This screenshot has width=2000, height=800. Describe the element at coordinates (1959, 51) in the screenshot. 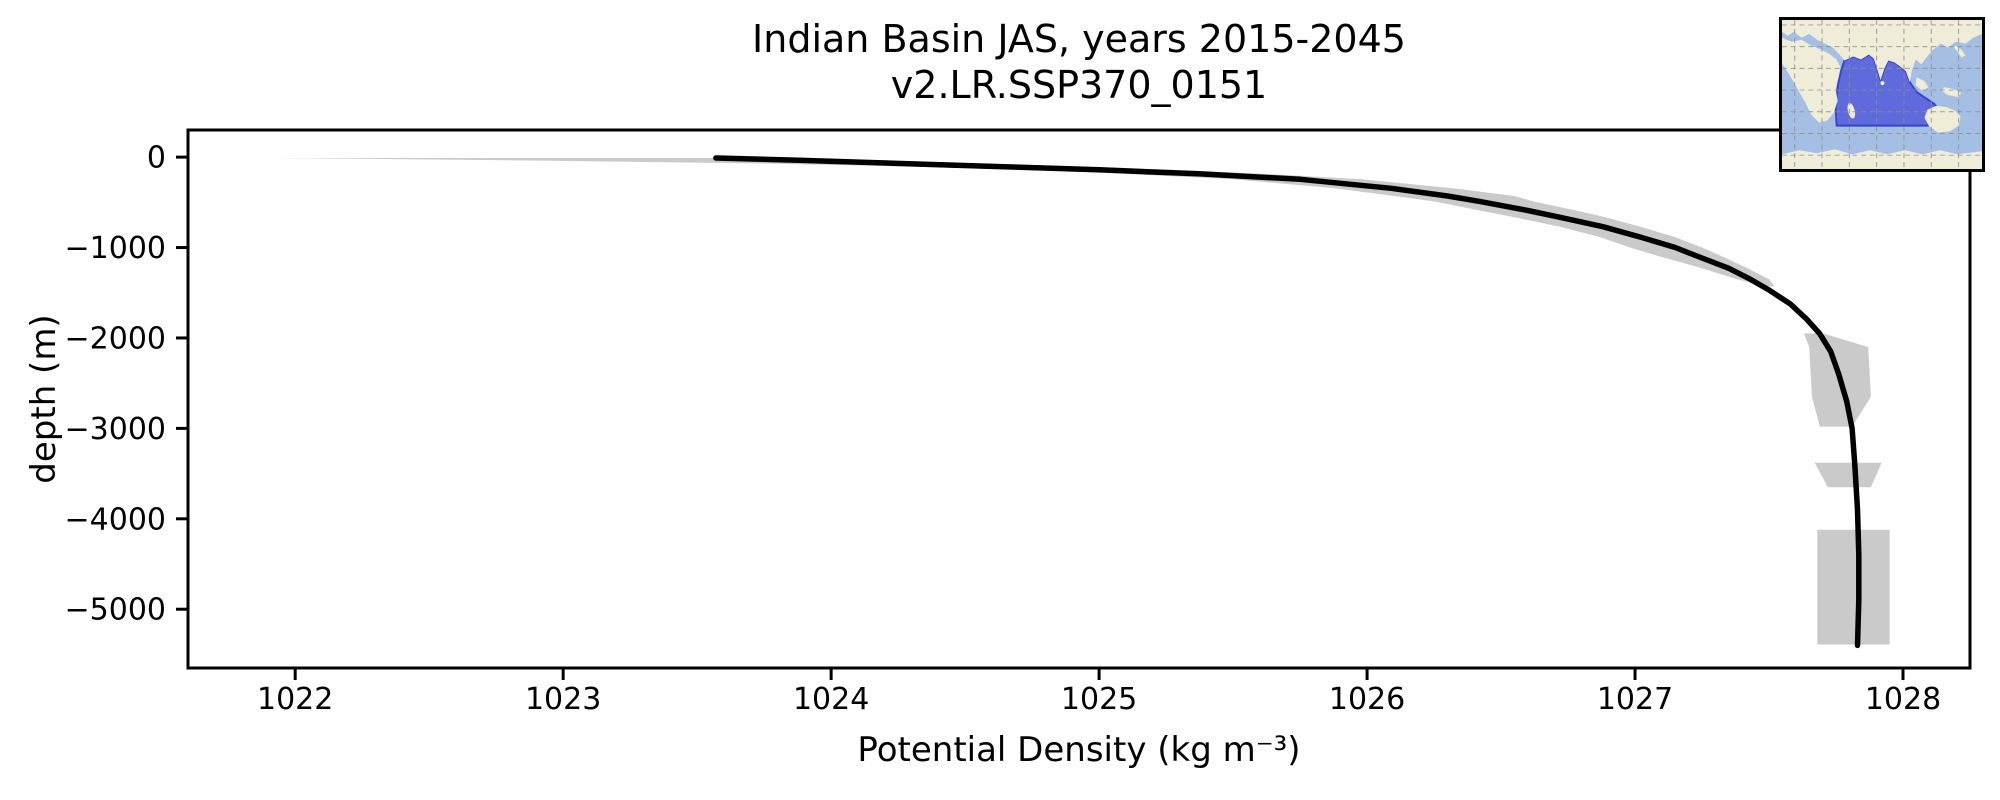

I see `map-land-japan` at that location.